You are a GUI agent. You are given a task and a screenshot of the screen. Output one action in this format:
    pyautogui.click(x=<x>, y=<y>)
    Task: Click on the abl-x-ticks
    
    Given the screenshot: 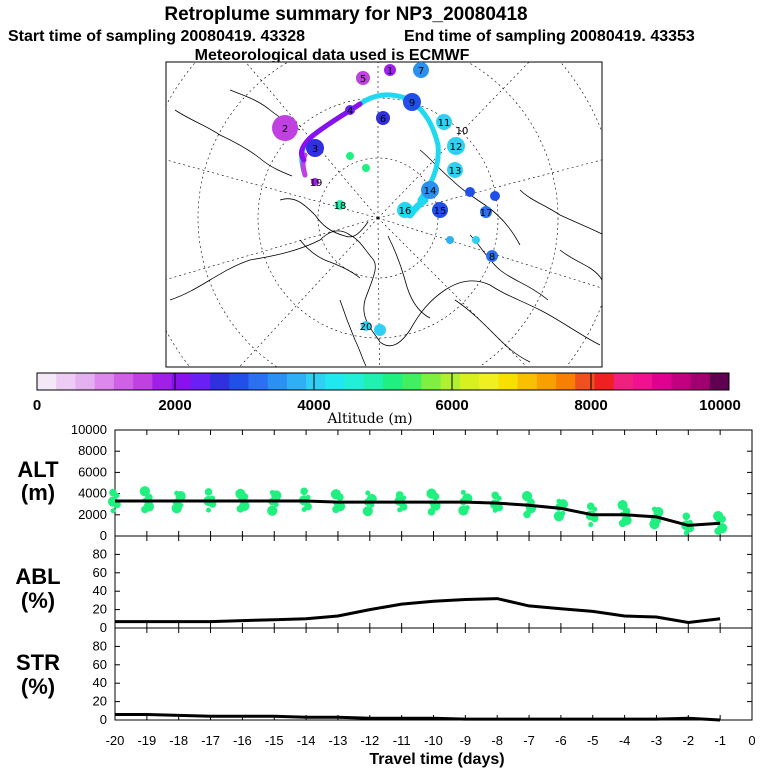 What is the action you would take?
    pyautogui.click(x=433, y=582)
    